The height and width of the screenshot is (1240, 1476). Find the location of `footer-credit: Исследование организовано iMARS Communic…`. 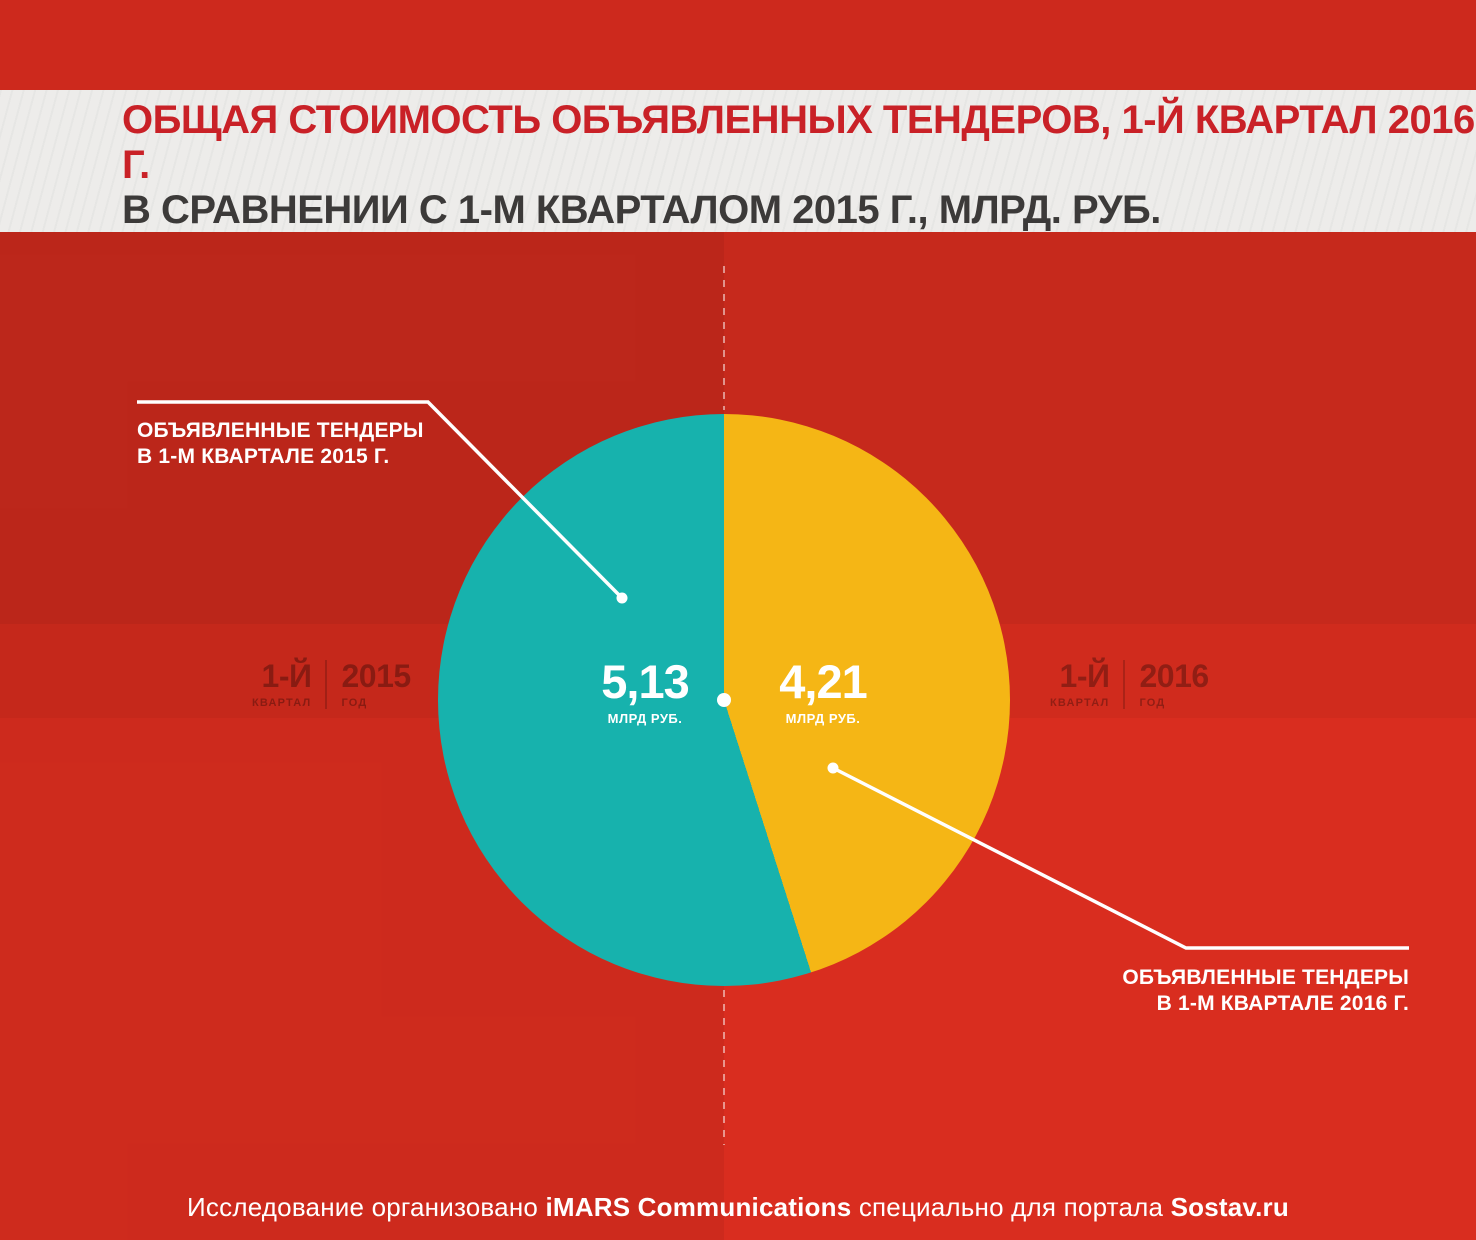

footer-credit: Исследование организовано iMARS Communic… is located at coordinates (738, 1207).